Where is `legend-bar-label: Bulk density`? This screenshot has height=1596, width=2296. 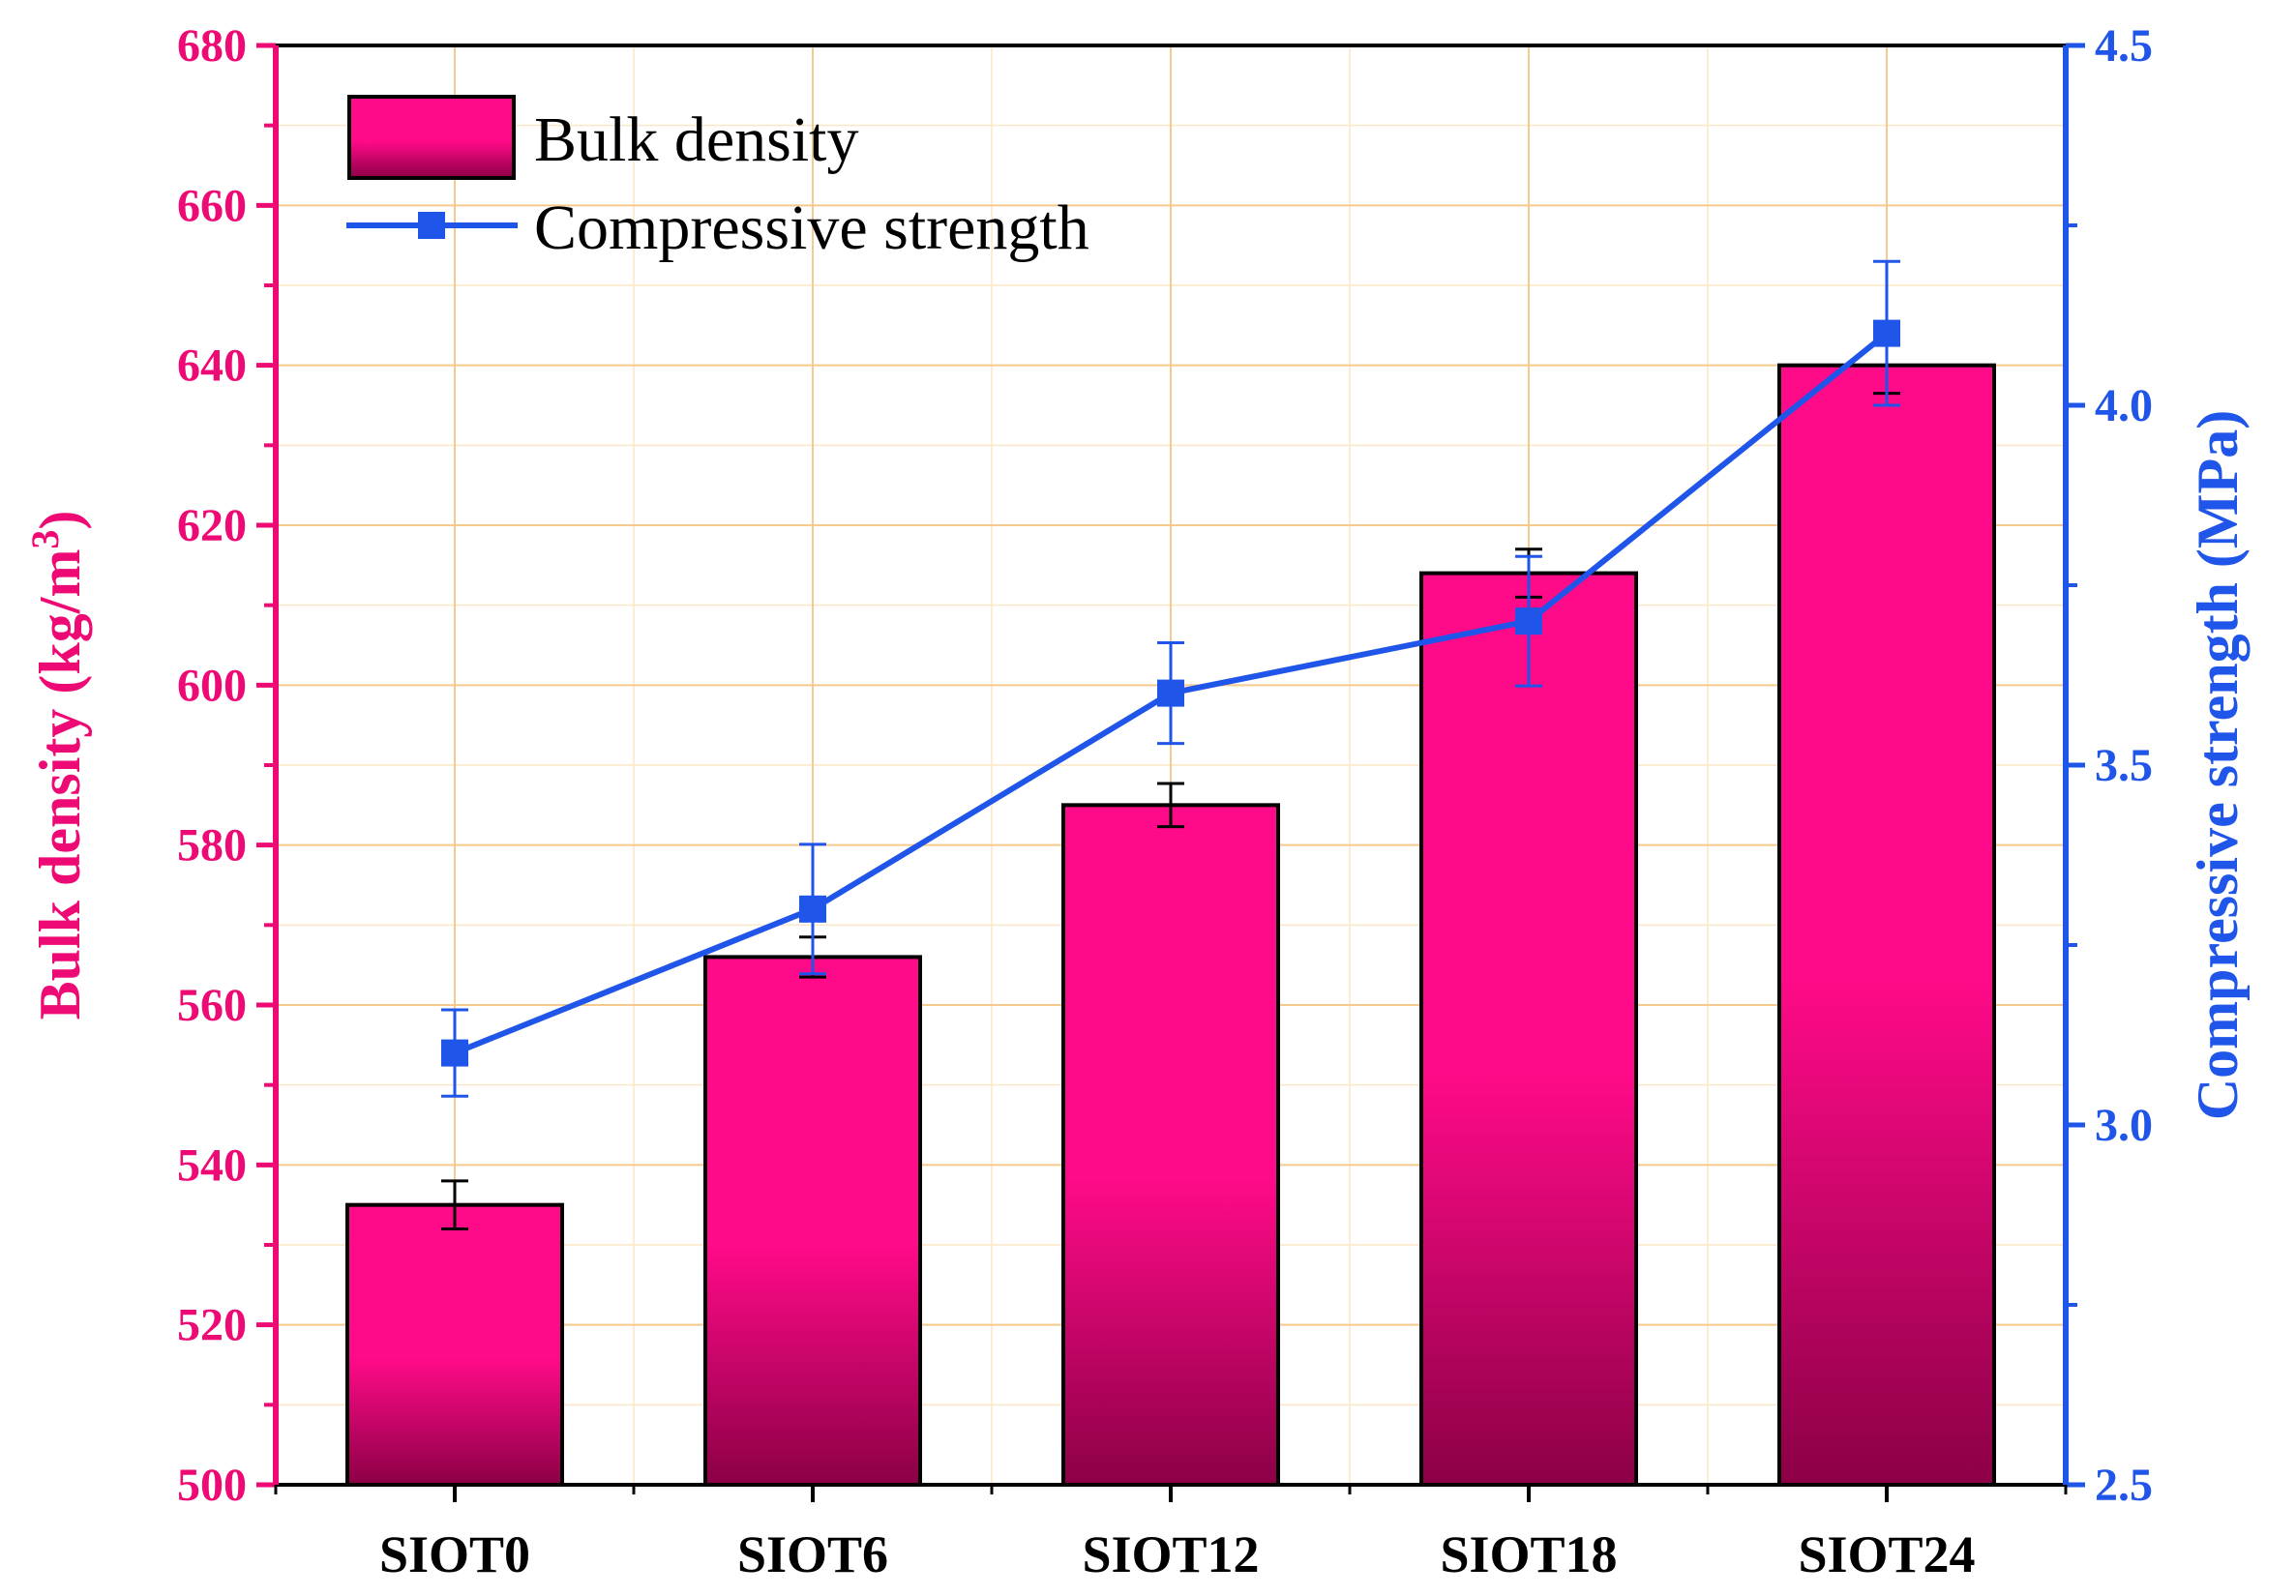 legend-bar-label: Bulk density is located at coordinates (696, 139).